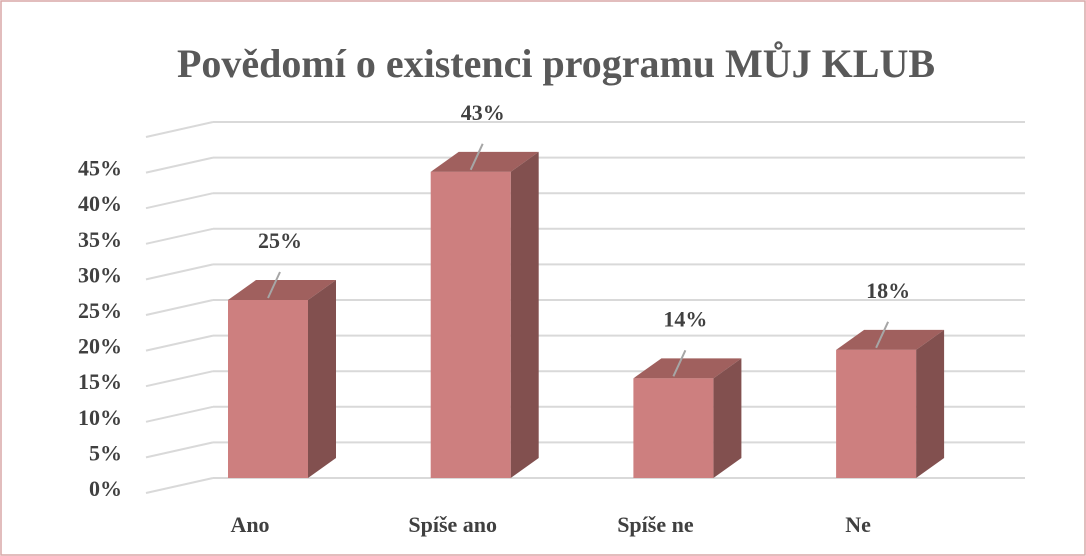 This screenshot has height=556, width=1086. Describe the element at coordinates (249, 524) in the screenshot. I see `x-tick-label: Ano` at that location.